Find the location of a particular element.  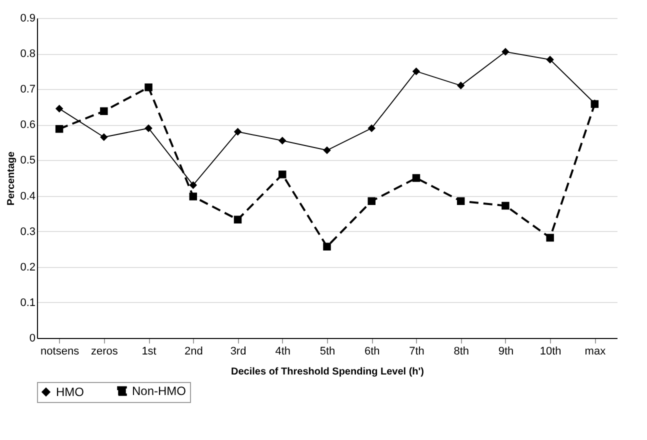

y-tick-label: 0.7 is located at coordinates (28, 90).